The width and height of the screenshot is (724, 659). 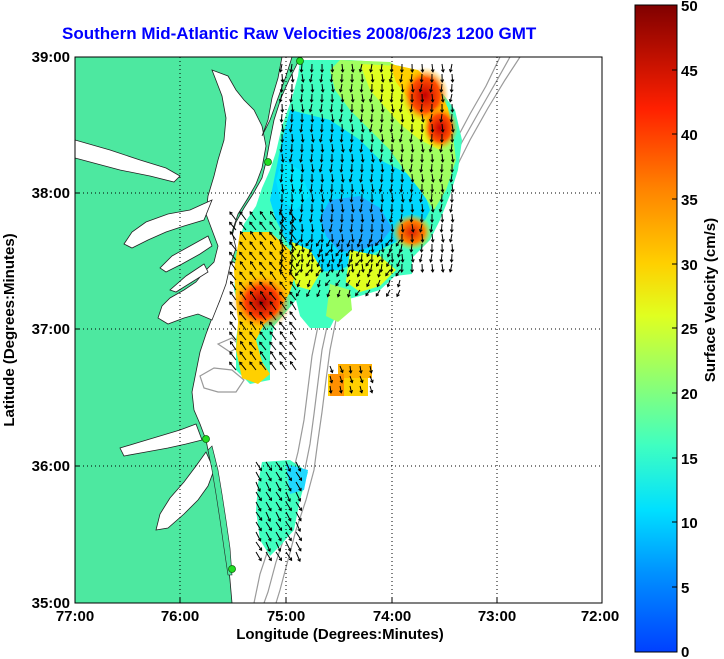 I want to click on radar-stations, so click(x=253, y=315).